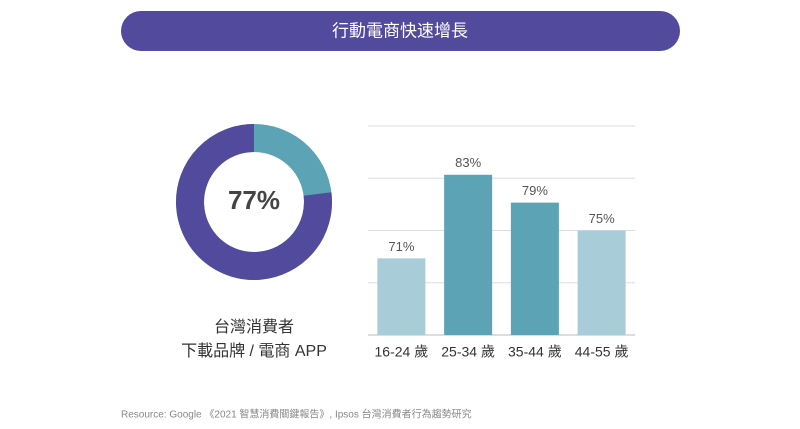 This screenshot has height=429, width=800. What do you see at coordinates (535, 352) in the screenshot?
I see `x-tick-label: 35-44 歲` at bounding box center [535, 352].